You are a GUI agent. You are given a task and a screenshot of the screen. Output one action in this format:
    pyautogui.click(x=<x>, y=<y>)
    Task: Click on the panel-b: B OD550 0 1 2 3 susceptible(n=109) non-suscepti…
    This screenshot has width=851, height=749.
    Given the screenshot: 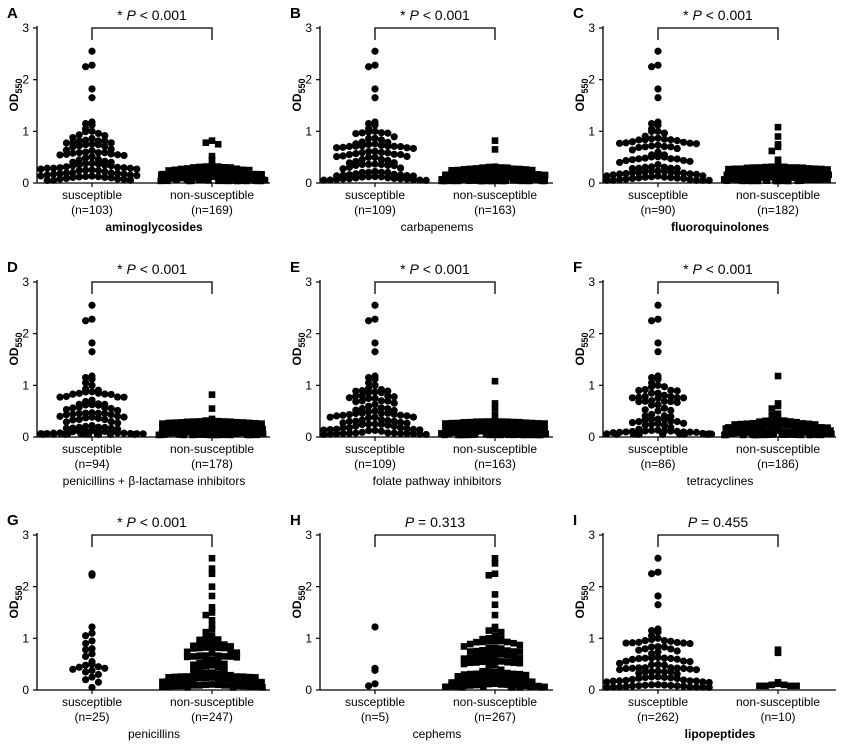 What is the action you would take?
    pyautogui.click(x=421, y=119)
    